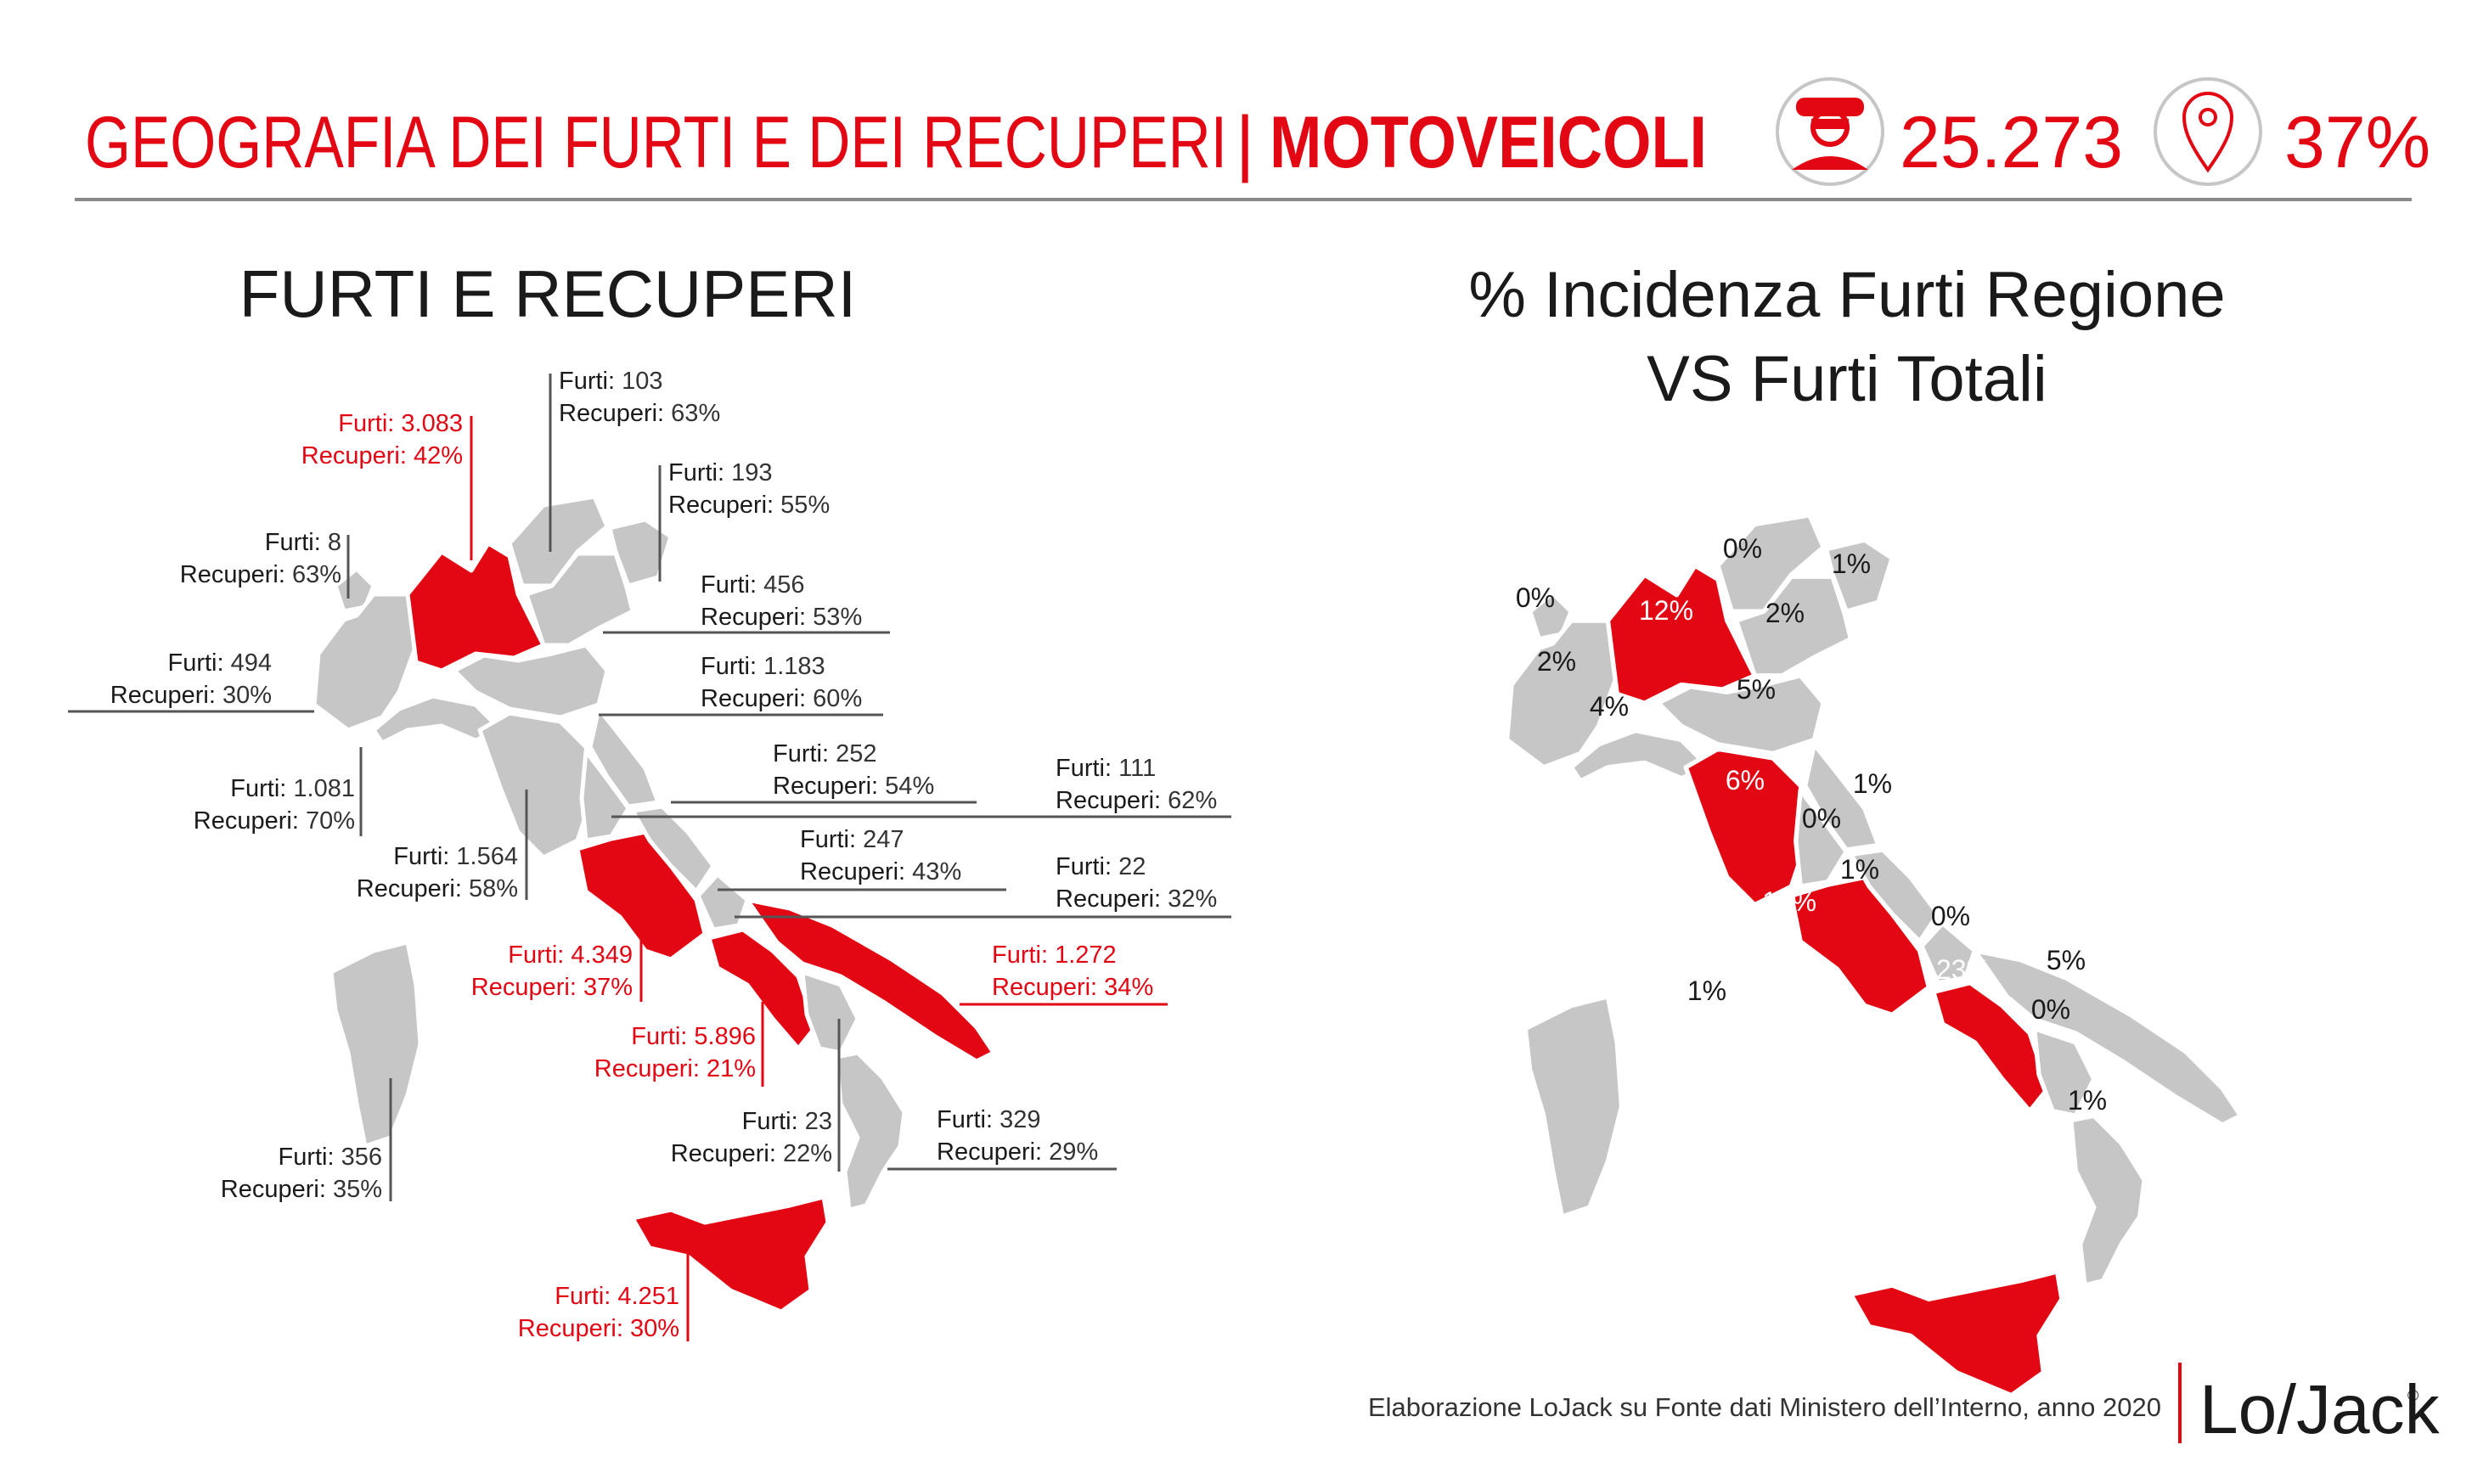 Image resolution: width=2472 pixels, height=1484 pixels. Describe the element at coordinates (1488, 143) in the screenshot. I see `title-bold: MOTOVEICOLI` at that location.